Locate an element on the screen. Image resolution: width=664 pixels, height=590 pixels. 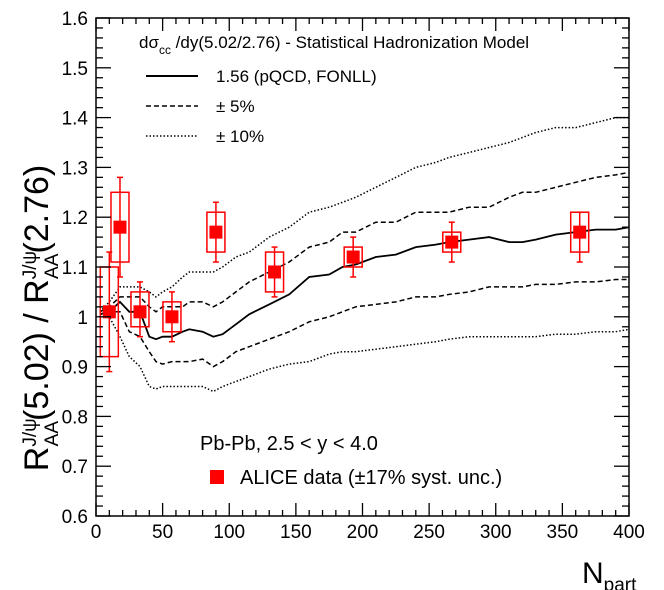
x-axis-label: Npart is located at coordinates (609, 573).